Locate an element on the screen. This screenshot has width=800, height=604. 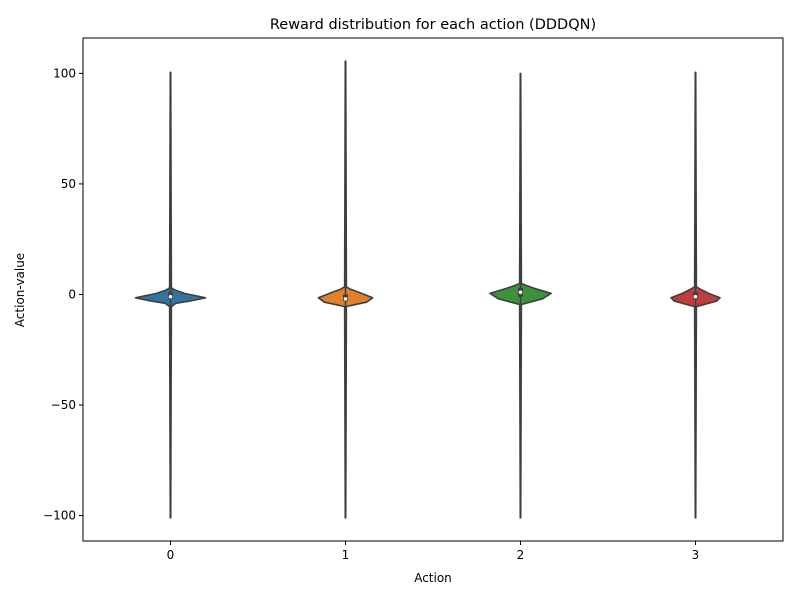
x-tick-label: 2 is located at coordinates (521, 555).